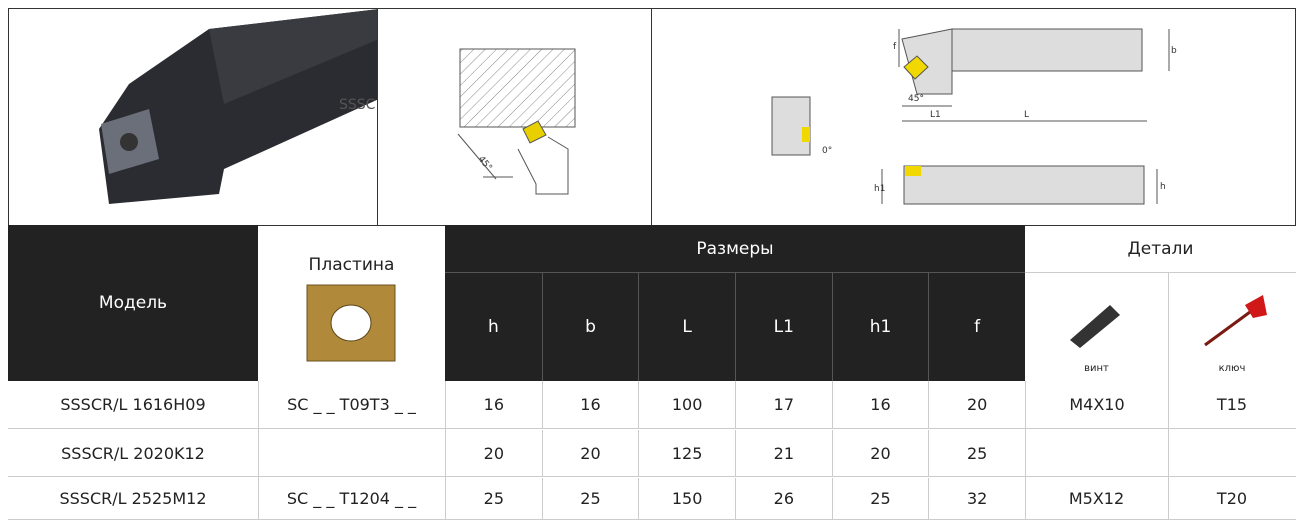  I want to click on dim-zero: 0°, so click(827, 151).